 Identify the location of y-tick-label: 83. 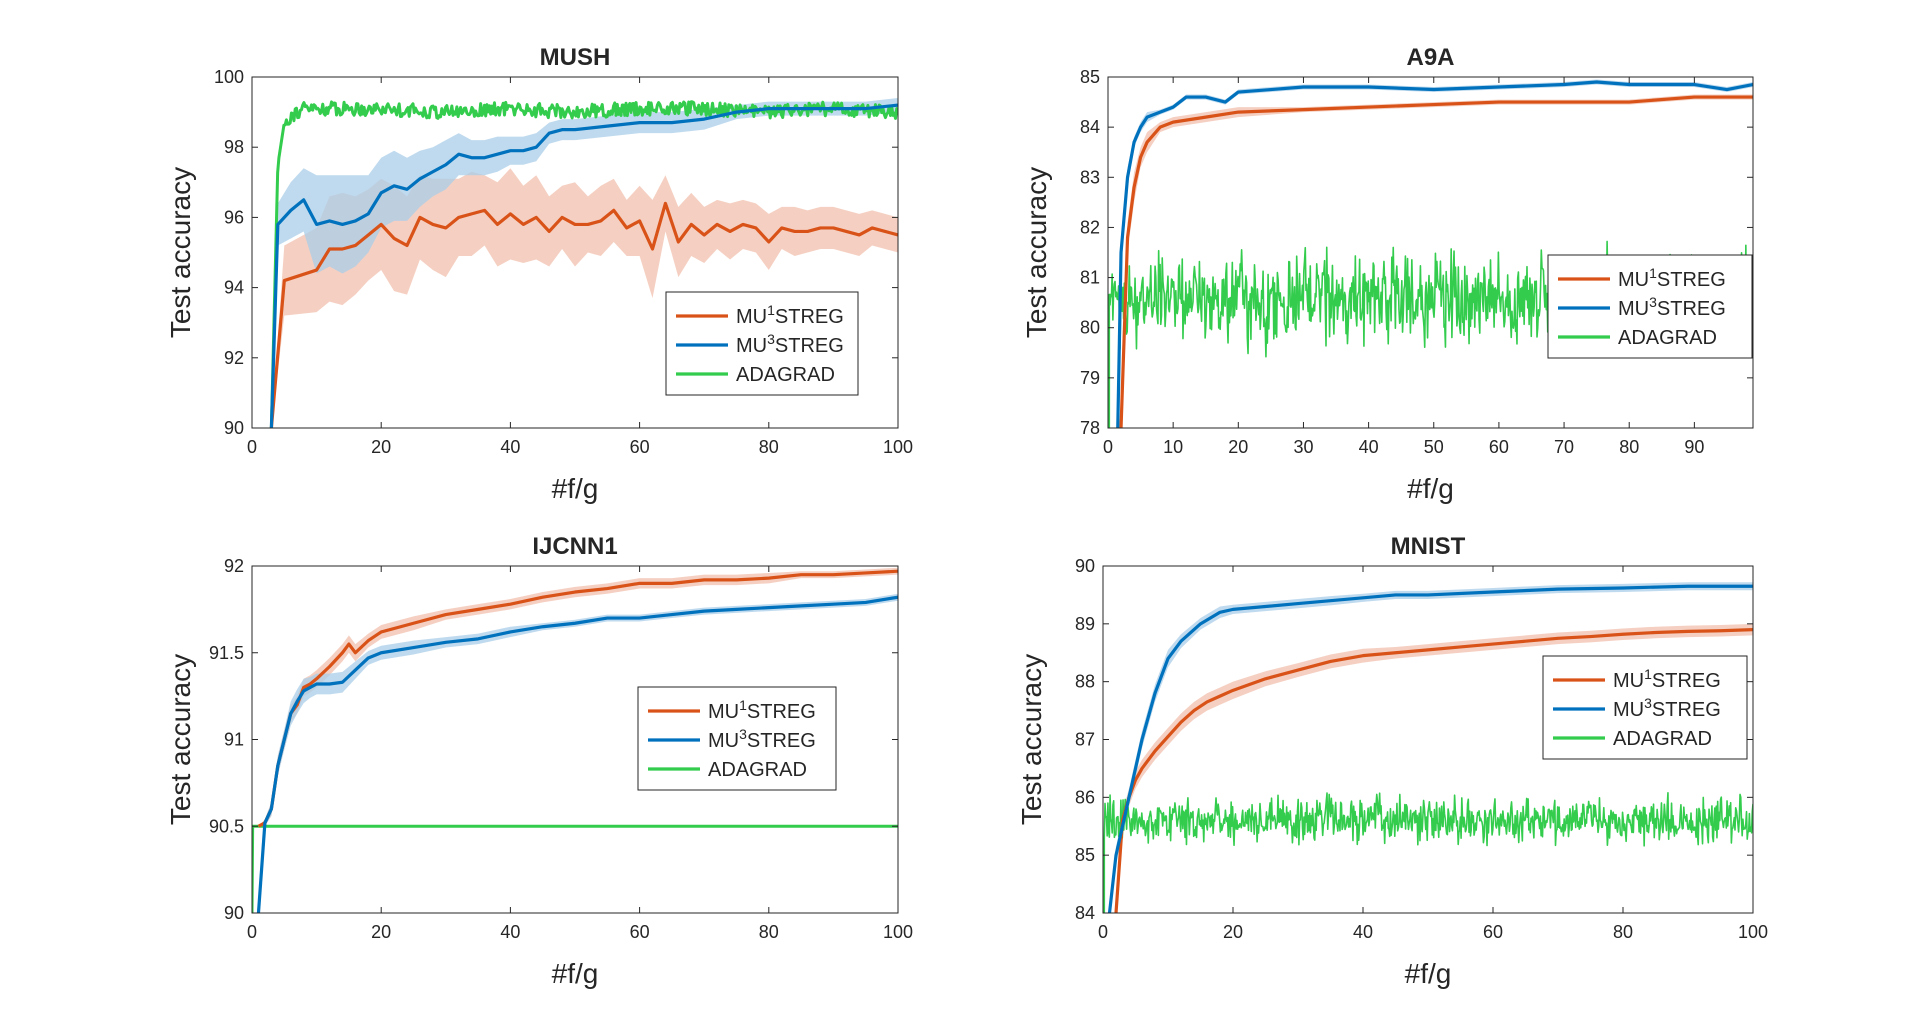
(1090, 177).